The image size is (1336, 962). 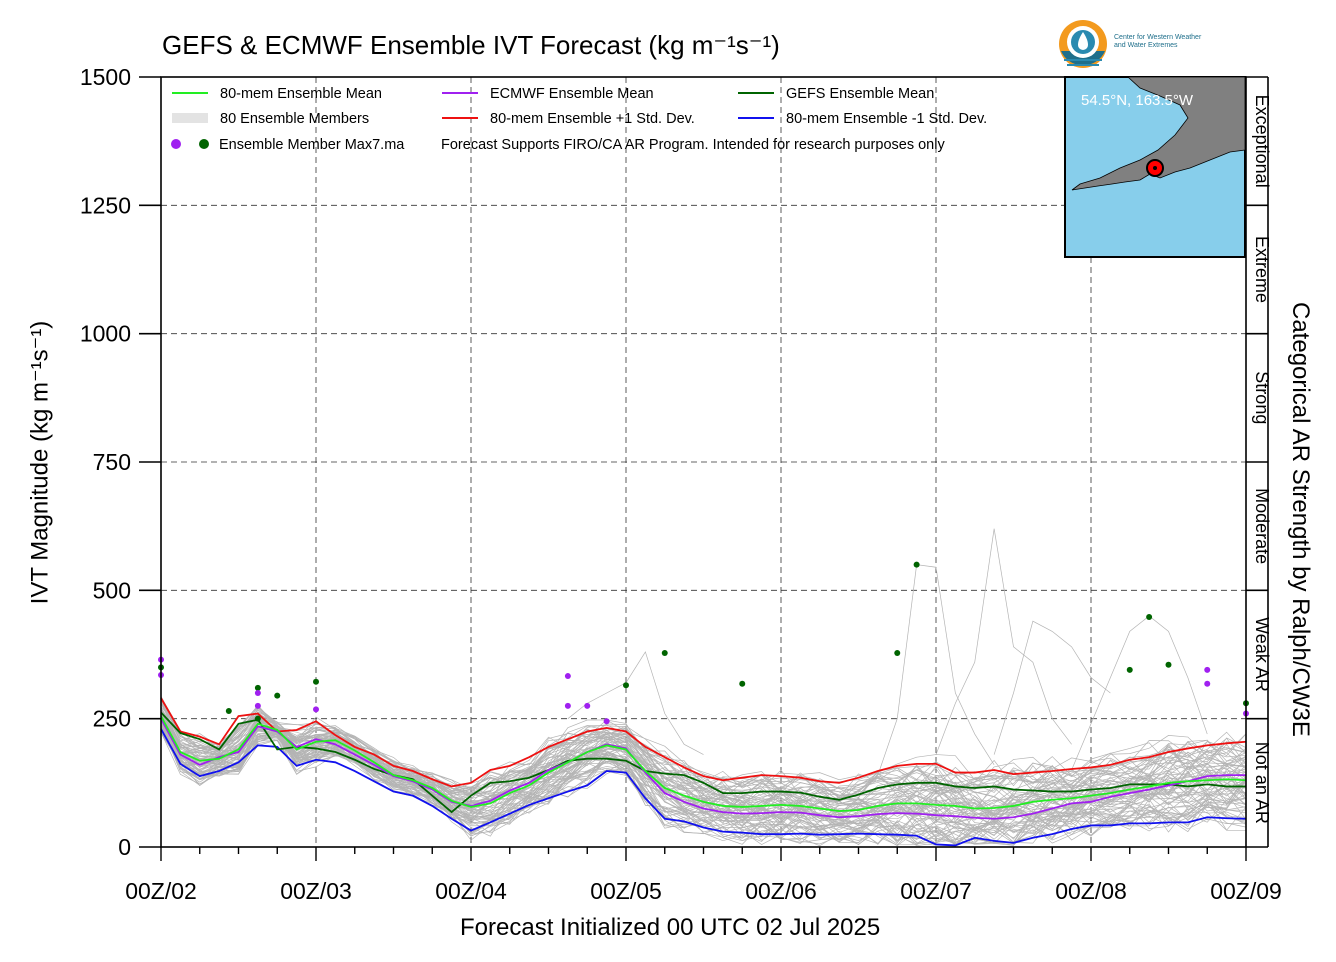 I want to click on y-tick-label: 0, so click(x=124, y=847).